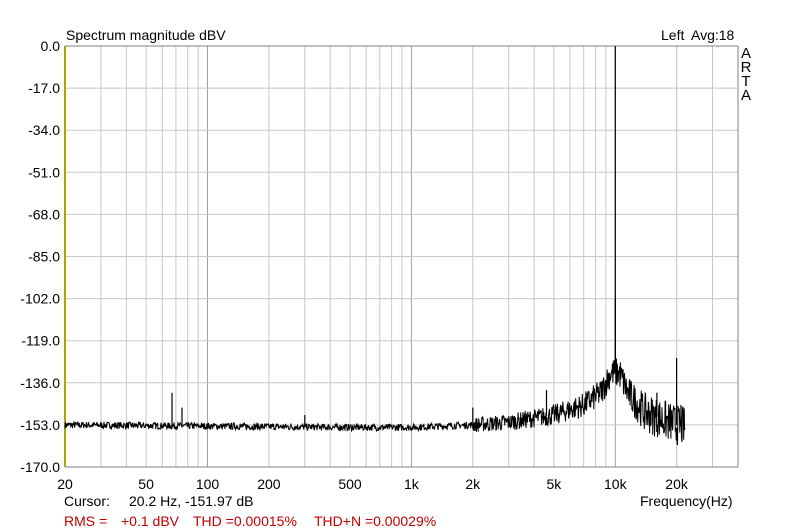 This screenshot has height=530, width=800. Describe the element at coordinates (51, 46) in the screenshot. I see `y-tick-label: 0.0` at that location.